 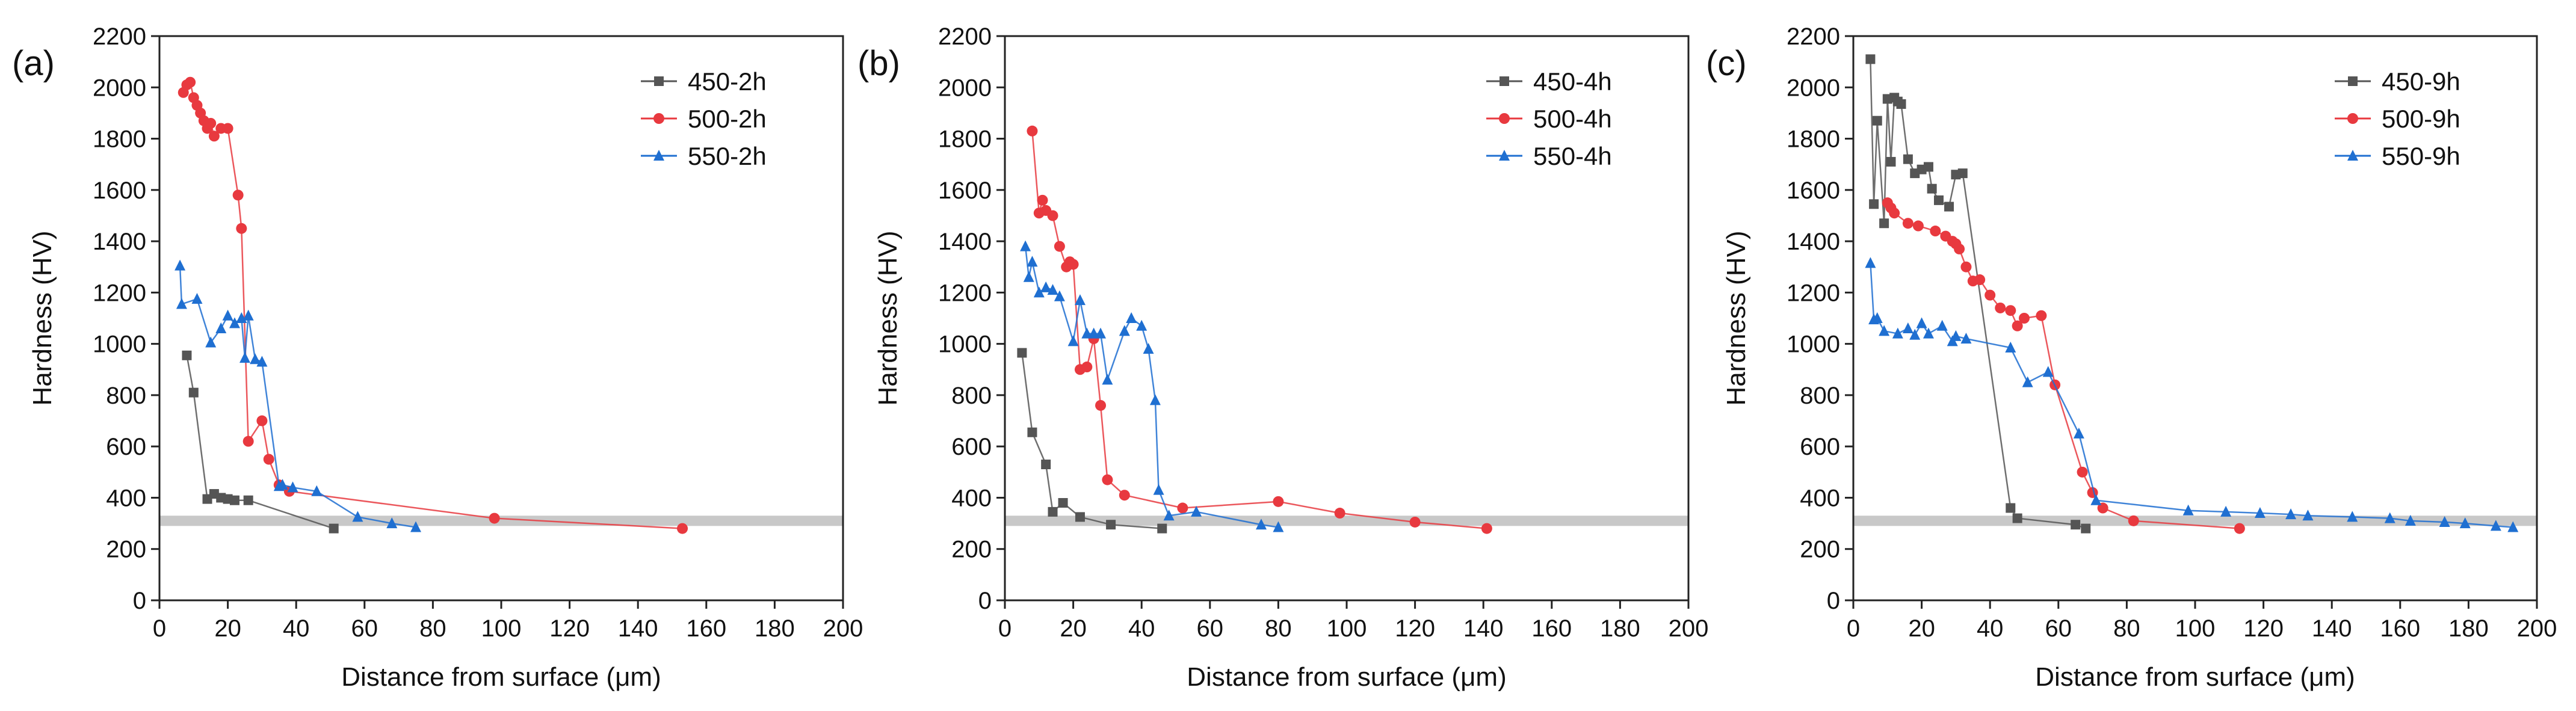 I want to click on x-tick-label: 0, so click(x=1005, y=628).